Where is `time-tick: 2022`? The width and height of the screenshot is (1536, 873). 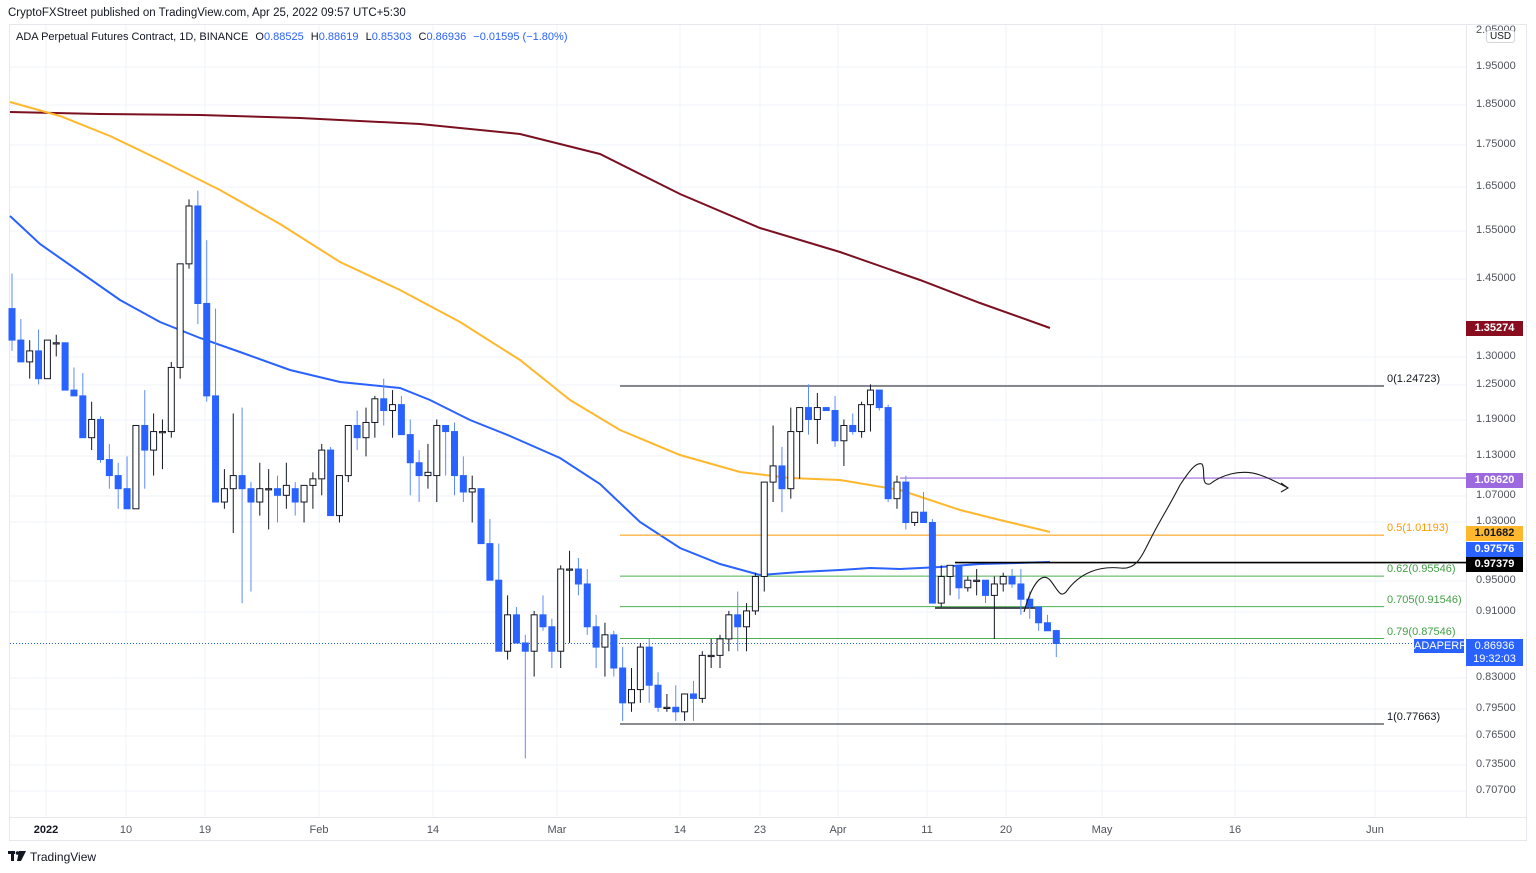 time-tick: 2022 is located at coordinates (46, 830).